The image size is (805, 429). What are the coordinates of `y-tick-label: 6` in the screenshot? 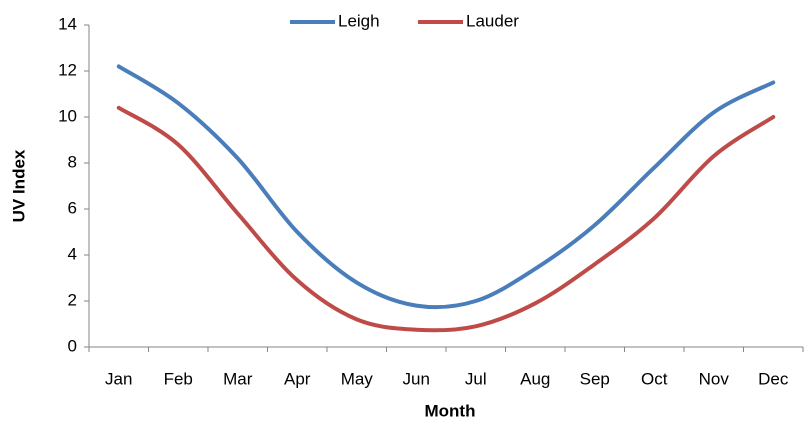 It's located at (72, 207).